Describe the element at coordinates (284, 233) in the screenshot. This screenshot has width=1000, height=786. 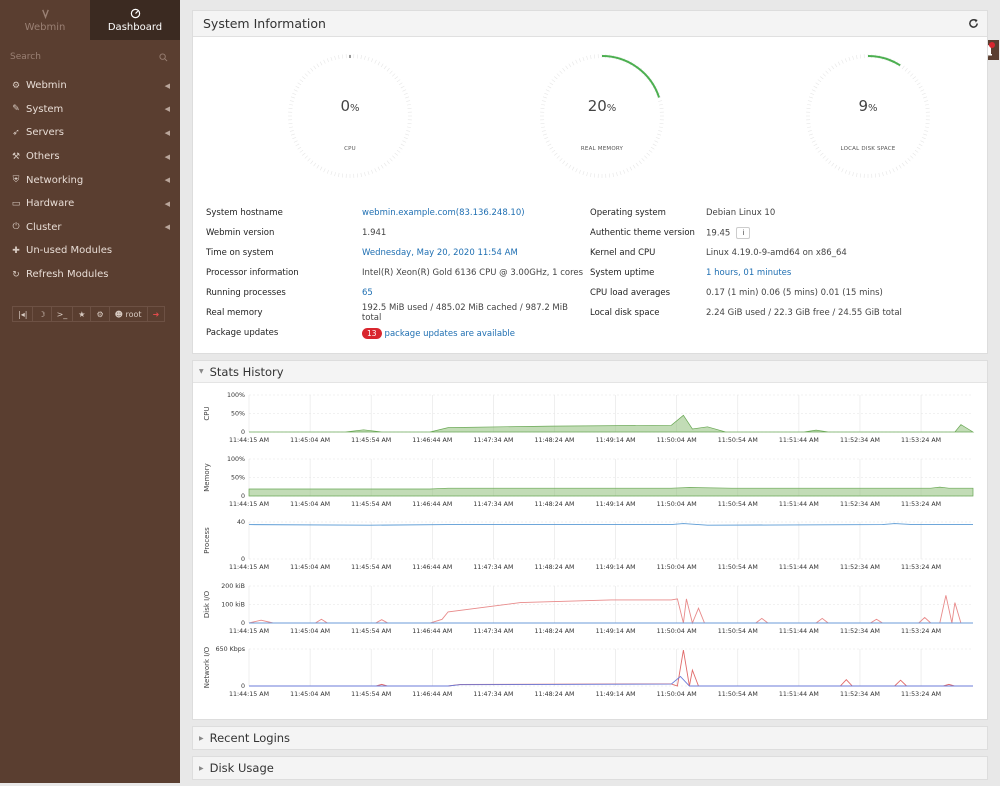
I see `info-key: Webmin version` at that location.